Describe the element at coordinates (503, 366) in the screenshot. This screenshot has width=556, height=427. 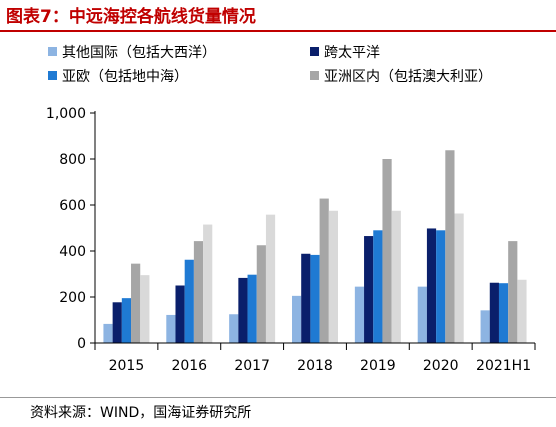
I see `x-tick-label: 2021H1` at that location.